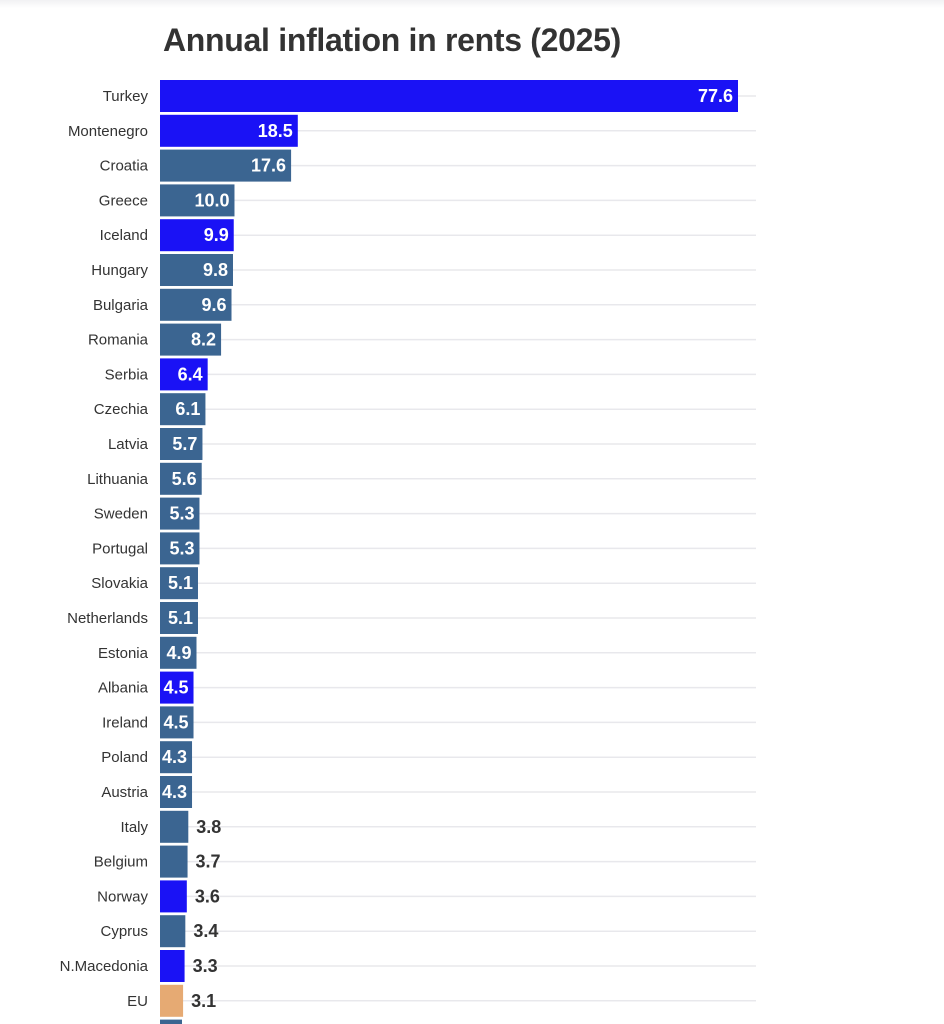 Image resolution: width=944 pixels, height=1024 pixels. Describe the element at coordinates (120, 548) in the screenshot. I see `category-label: Portugal` at that location.